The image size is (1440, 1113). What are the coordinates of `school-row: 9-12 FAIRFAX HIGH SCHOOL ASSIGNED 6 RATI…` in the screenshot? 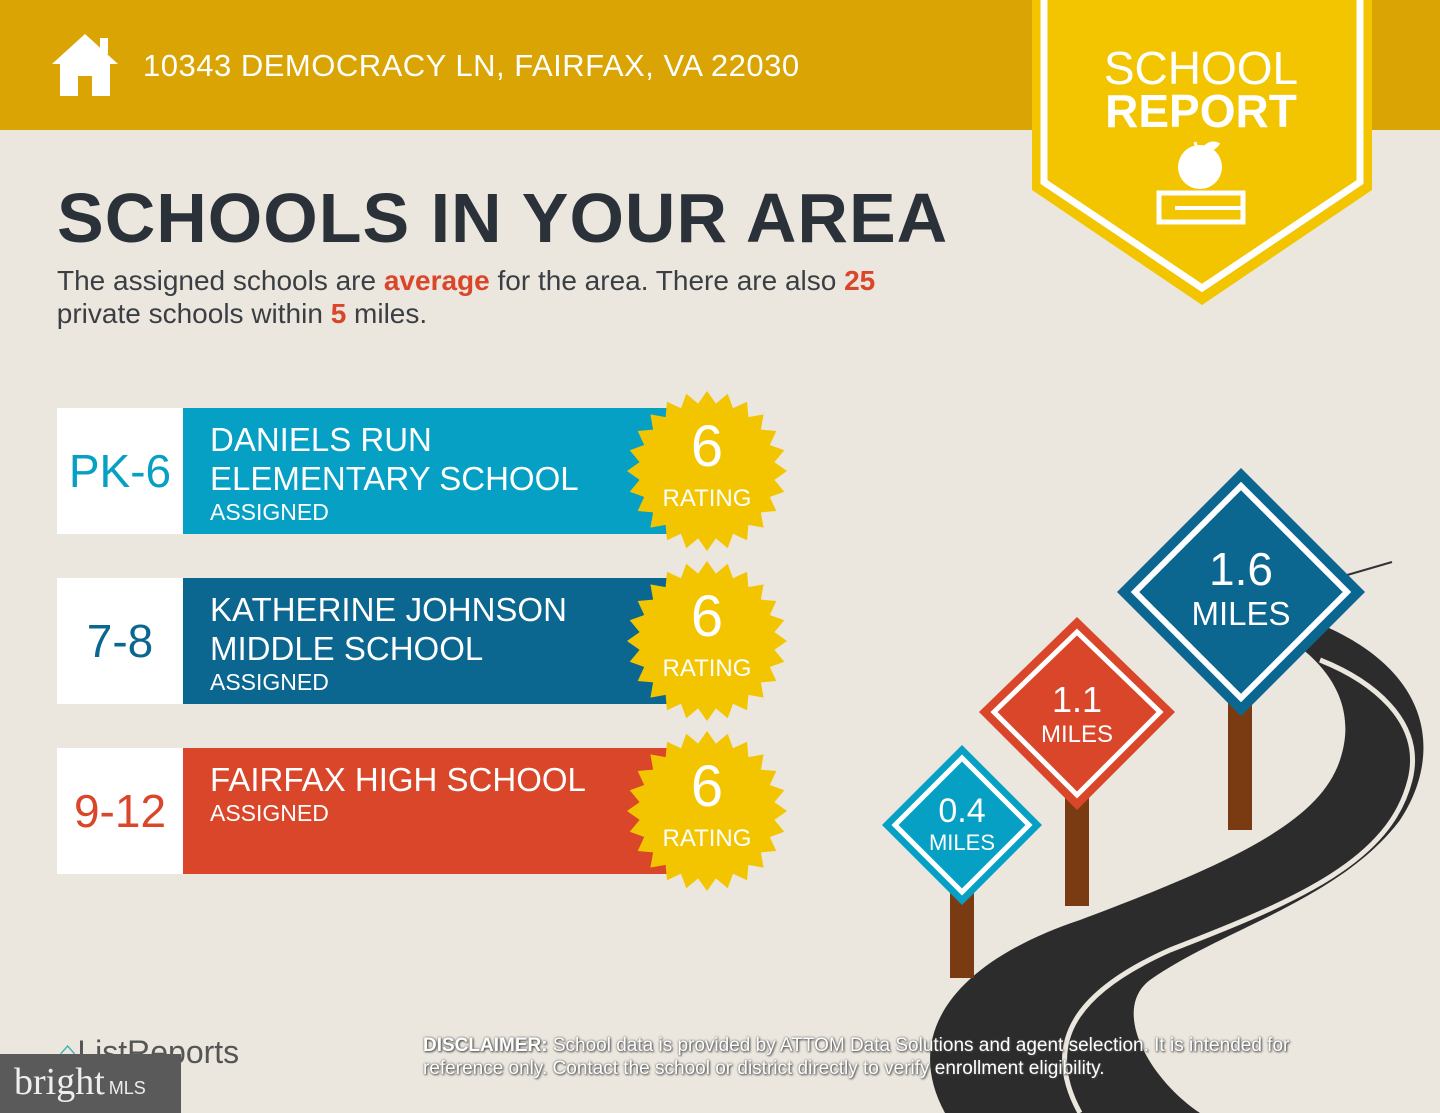 It's located at (422, 811).